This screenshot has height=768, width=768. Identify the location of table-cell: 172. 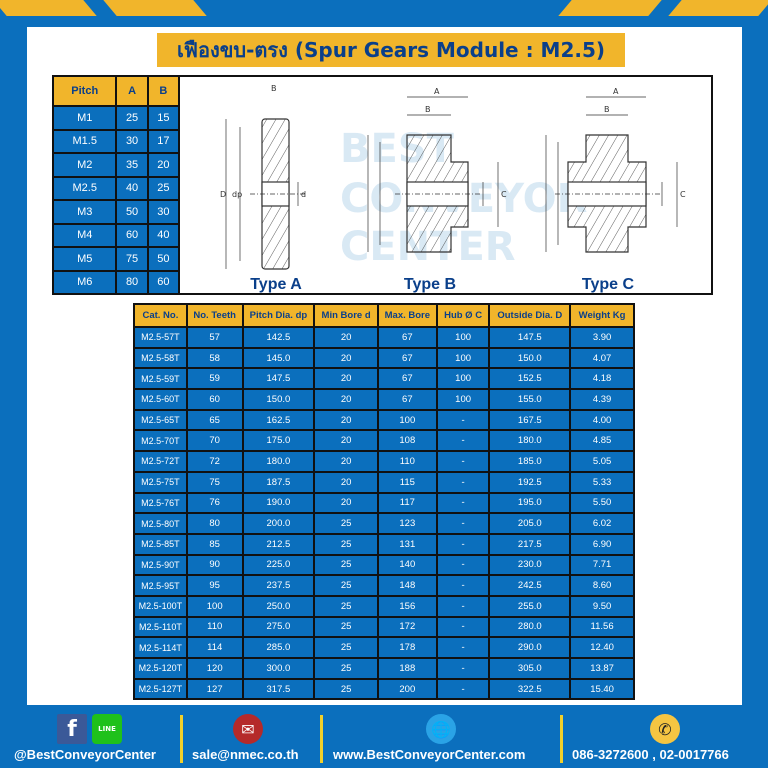
(407, 627).